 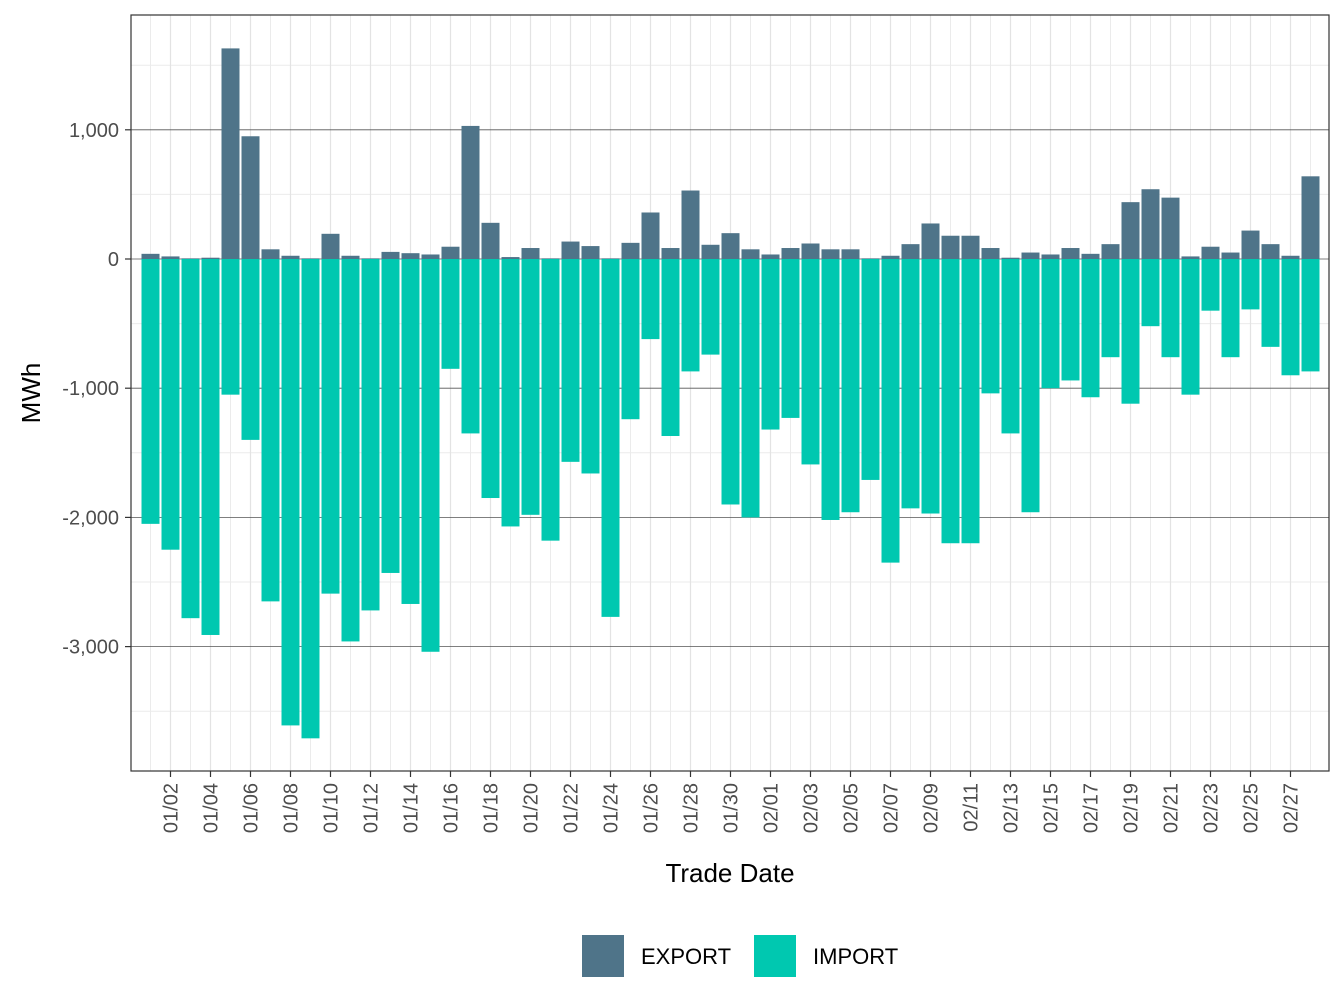 I want to click on x-tick-label: 01/08, so click(x=292, y=808).